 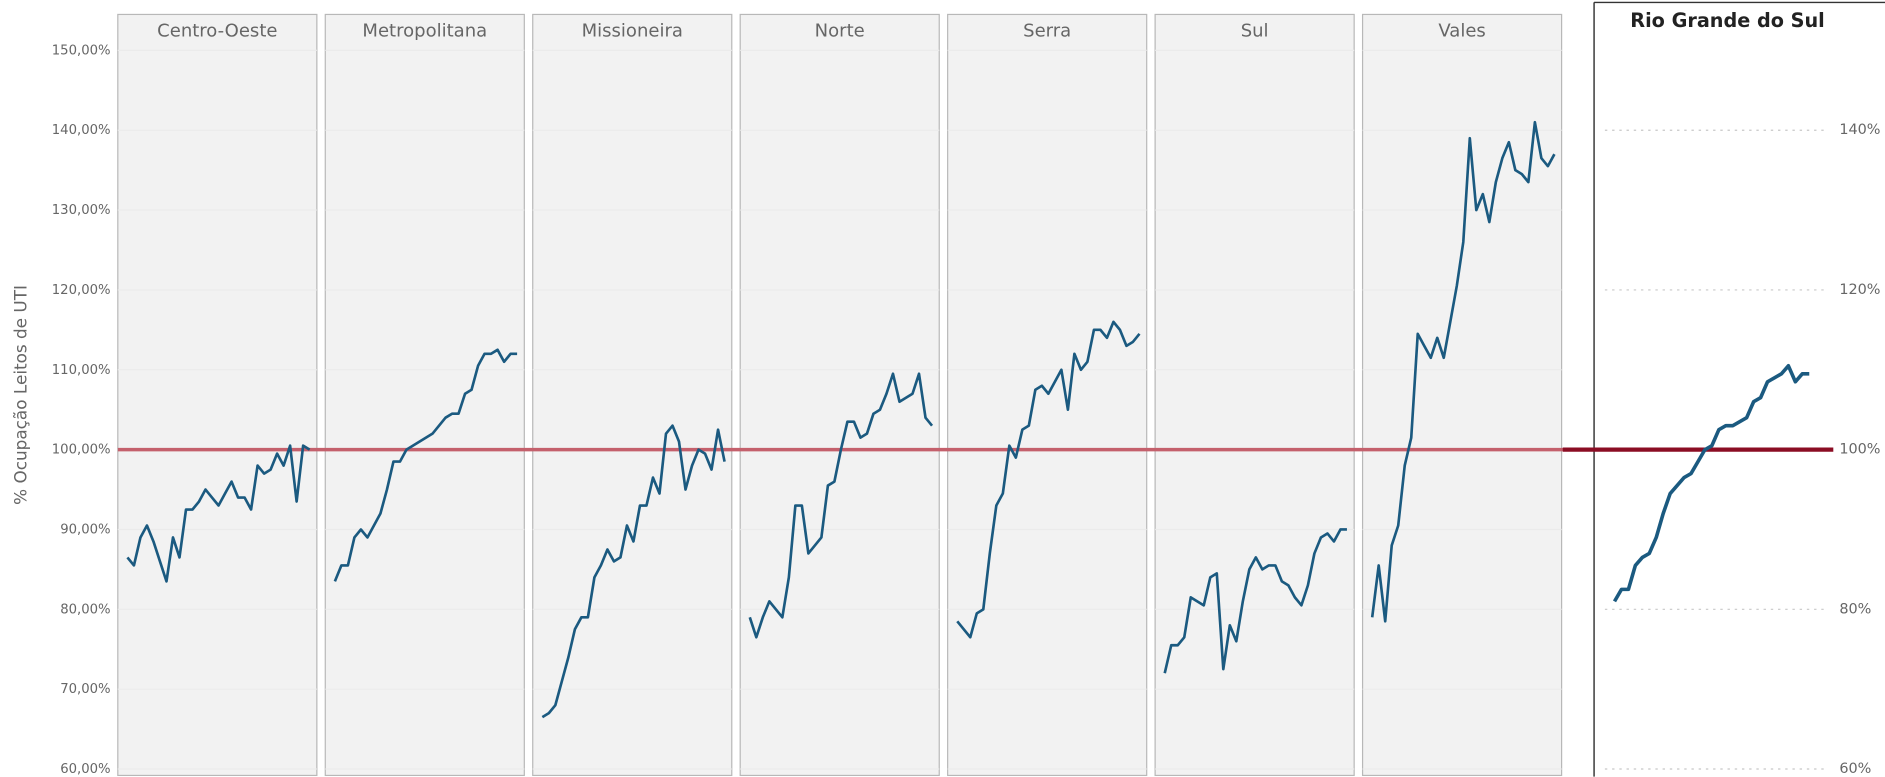 What do you see at coordinates (1727, 20) in the screenshot?
I see `chart-title: Rio Grande do Sul` at bounding box center [1727, 20].